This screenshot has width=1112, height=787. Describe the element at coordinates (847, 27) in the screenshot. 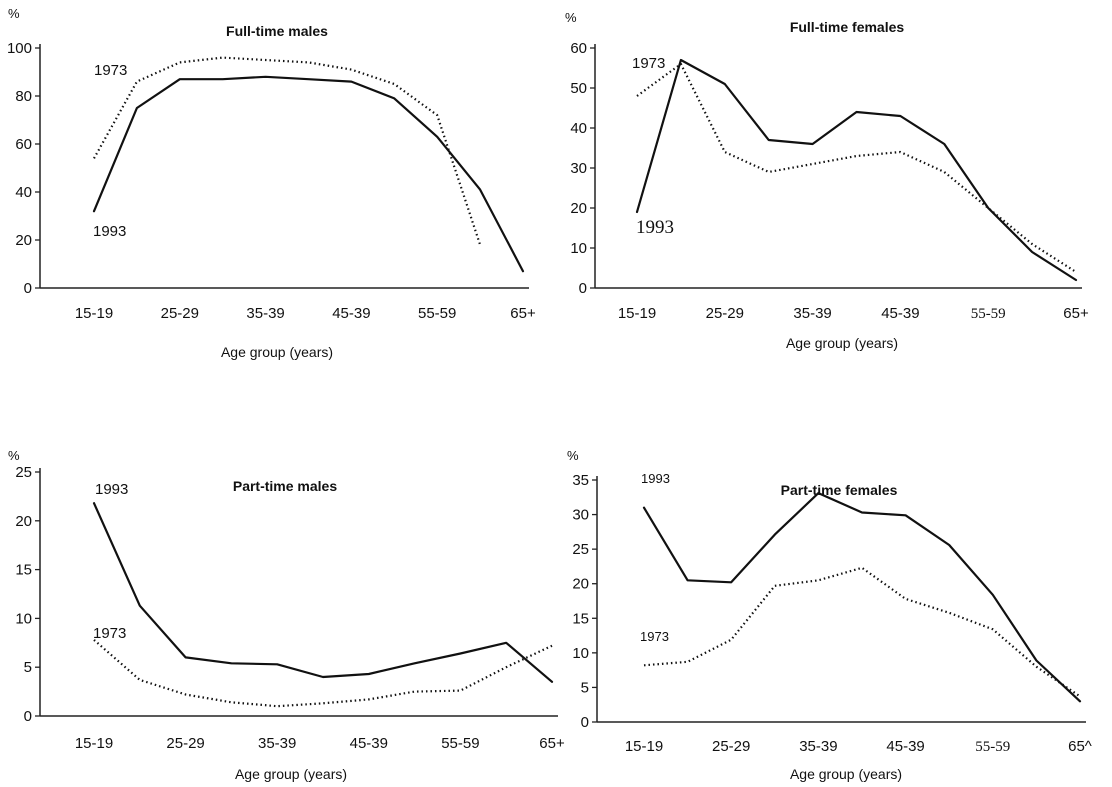

I see `chart-title: Full-time females` at that location.